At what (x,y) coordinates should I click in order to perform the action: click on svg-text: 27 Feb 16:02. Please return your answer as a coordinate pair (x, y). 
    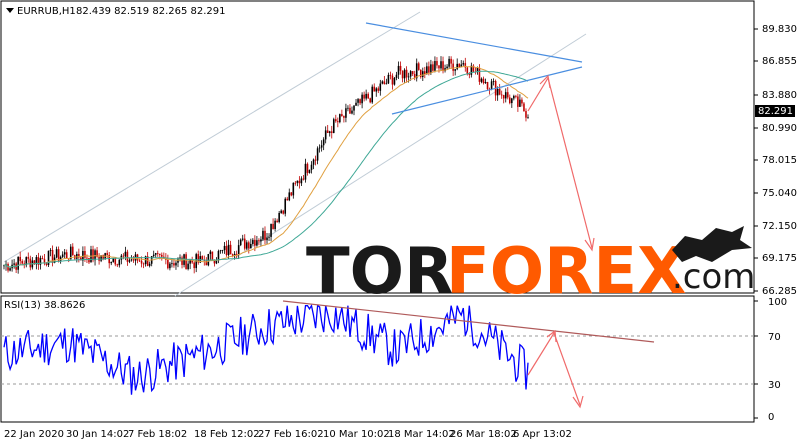
    Looking at the image, I should click on (291, 434).